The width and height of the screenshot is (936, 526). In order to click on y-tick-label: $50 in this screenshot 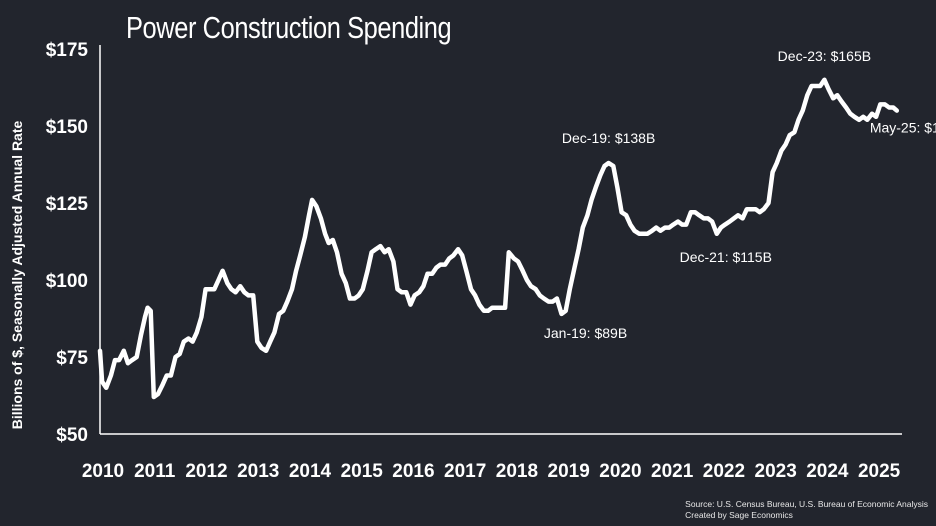, I will do `click(72, 435)`.